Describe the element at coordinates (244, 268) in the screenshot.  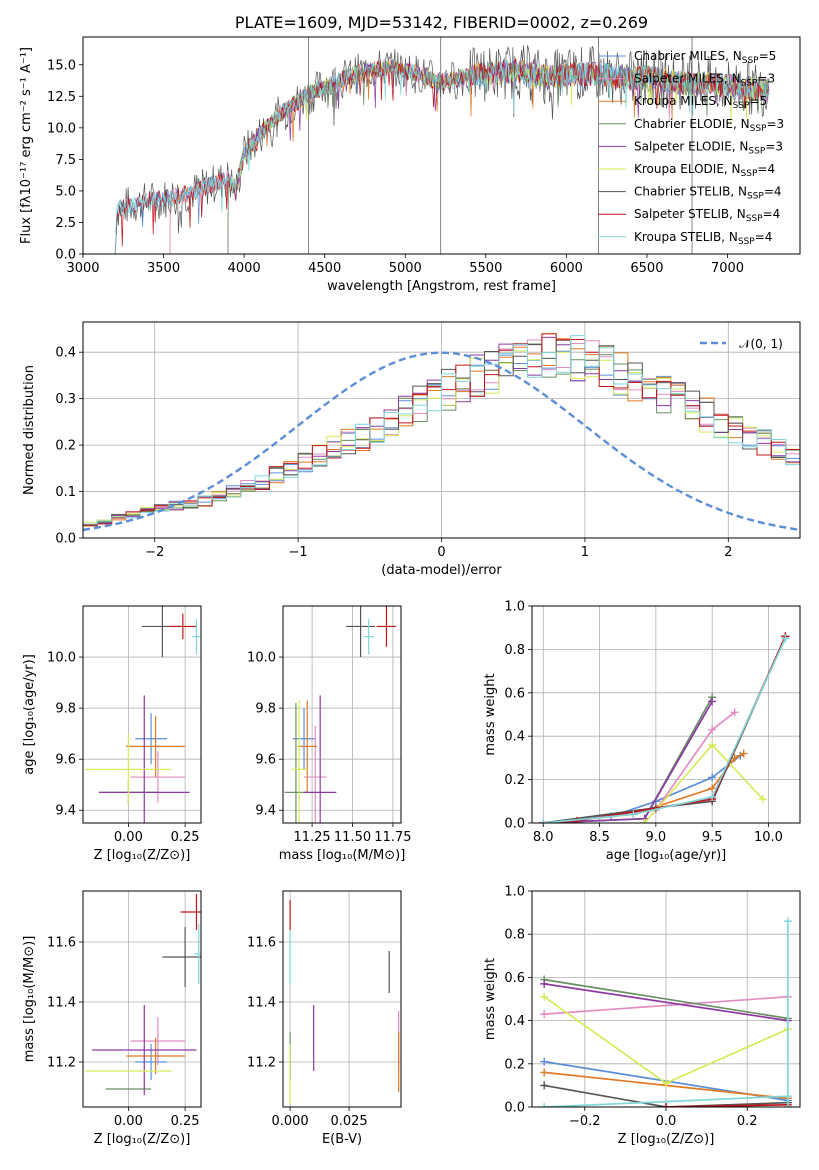
I see `x-tick-label: 4000` at that location.